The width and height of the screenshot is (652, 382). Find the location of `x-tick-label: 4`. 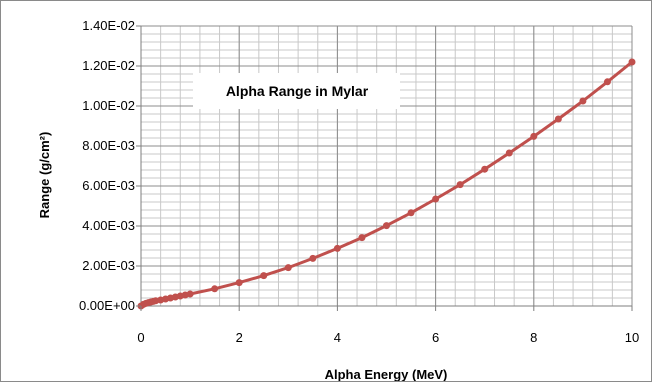

x-tick-label: 4 is located at coordinates (337, 337).